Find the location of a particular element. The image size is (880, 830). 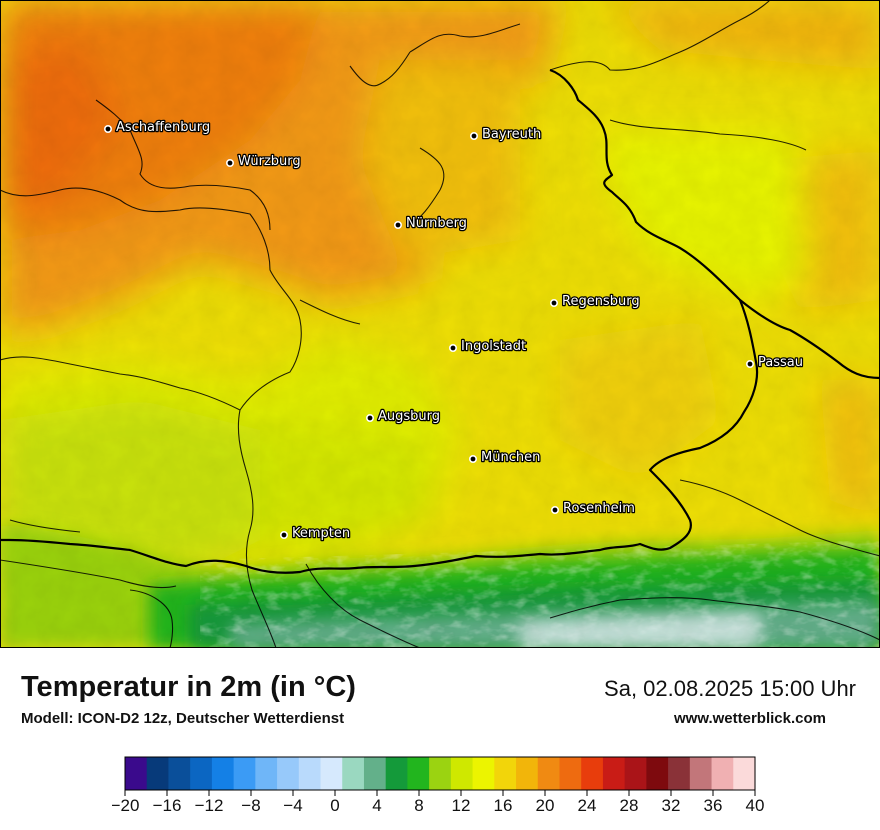

legend-tick-label: 12 is located at coordinates (461, 805).